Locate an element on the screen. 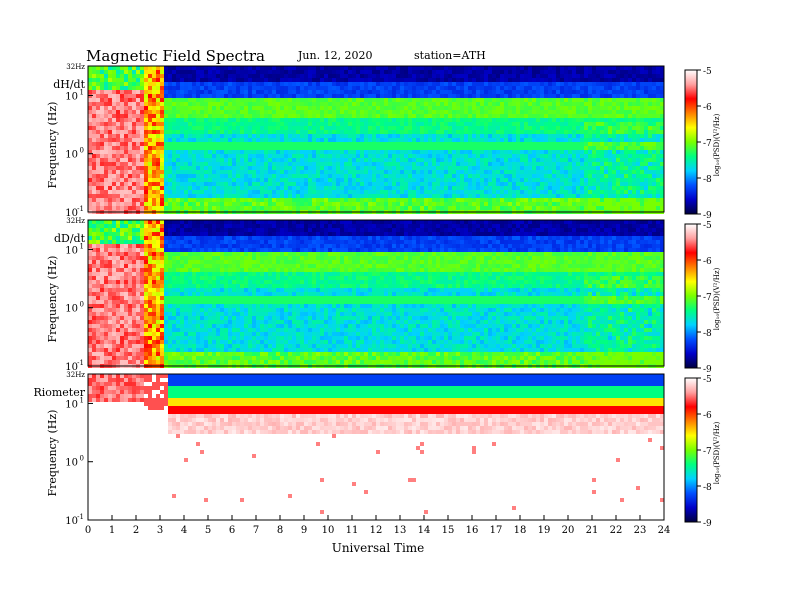  colorbar-tick-label-0-2: -7 is located at coordinates (707, 144).